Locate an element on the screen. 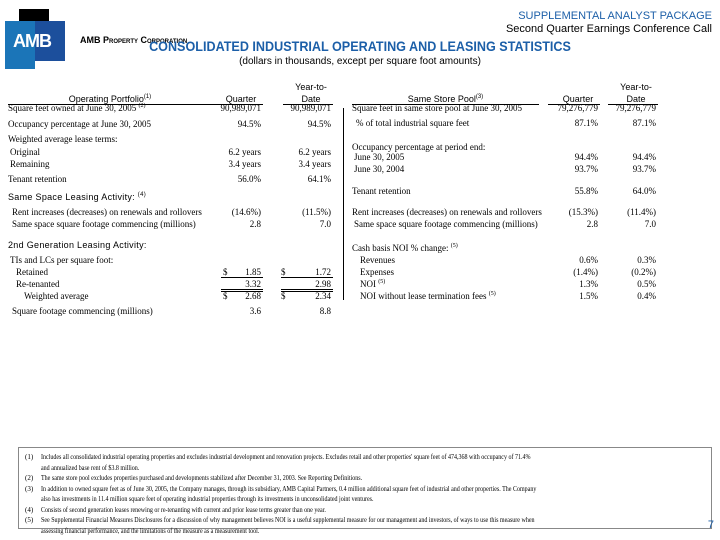 This screenshot has width=720, height=540. ytd-value: 0.3% is located at coordinates (646, 260).